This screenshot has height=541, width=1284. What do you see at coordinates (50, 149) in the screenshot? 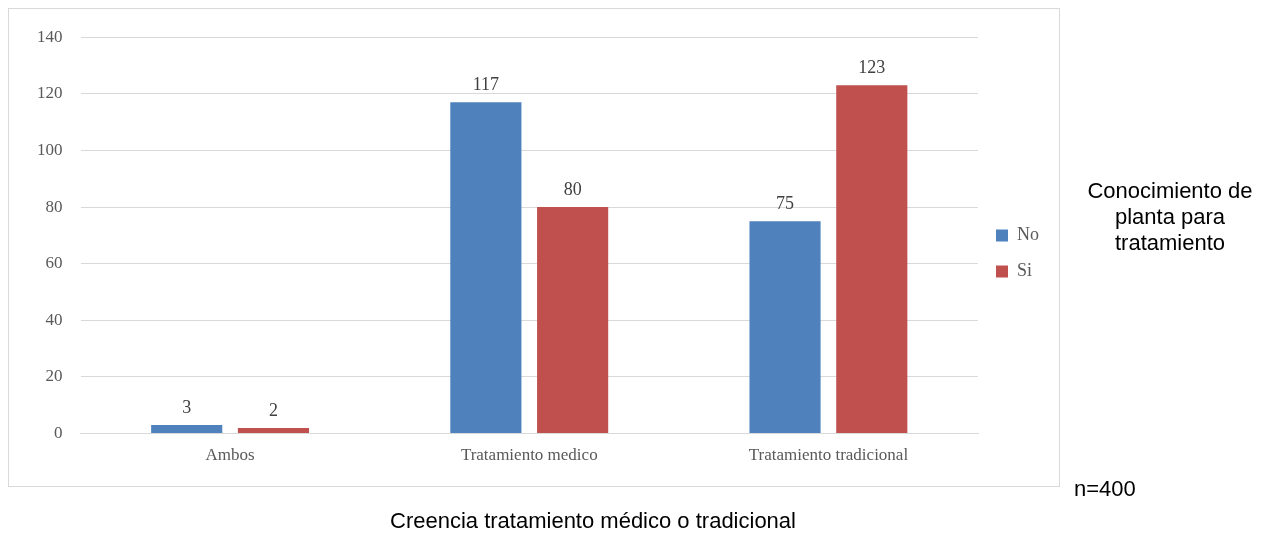
I see `y-tick-label: 100` at bounding box center [50, 149].